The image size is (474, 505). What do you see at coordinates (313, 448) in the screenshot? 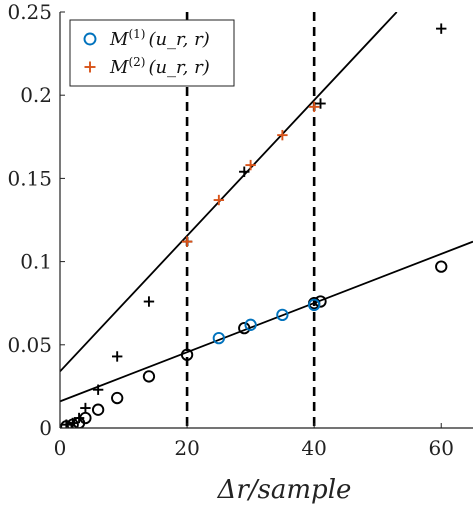
I see `x-tick-label-2: 40` at bounding box center [313, 448].